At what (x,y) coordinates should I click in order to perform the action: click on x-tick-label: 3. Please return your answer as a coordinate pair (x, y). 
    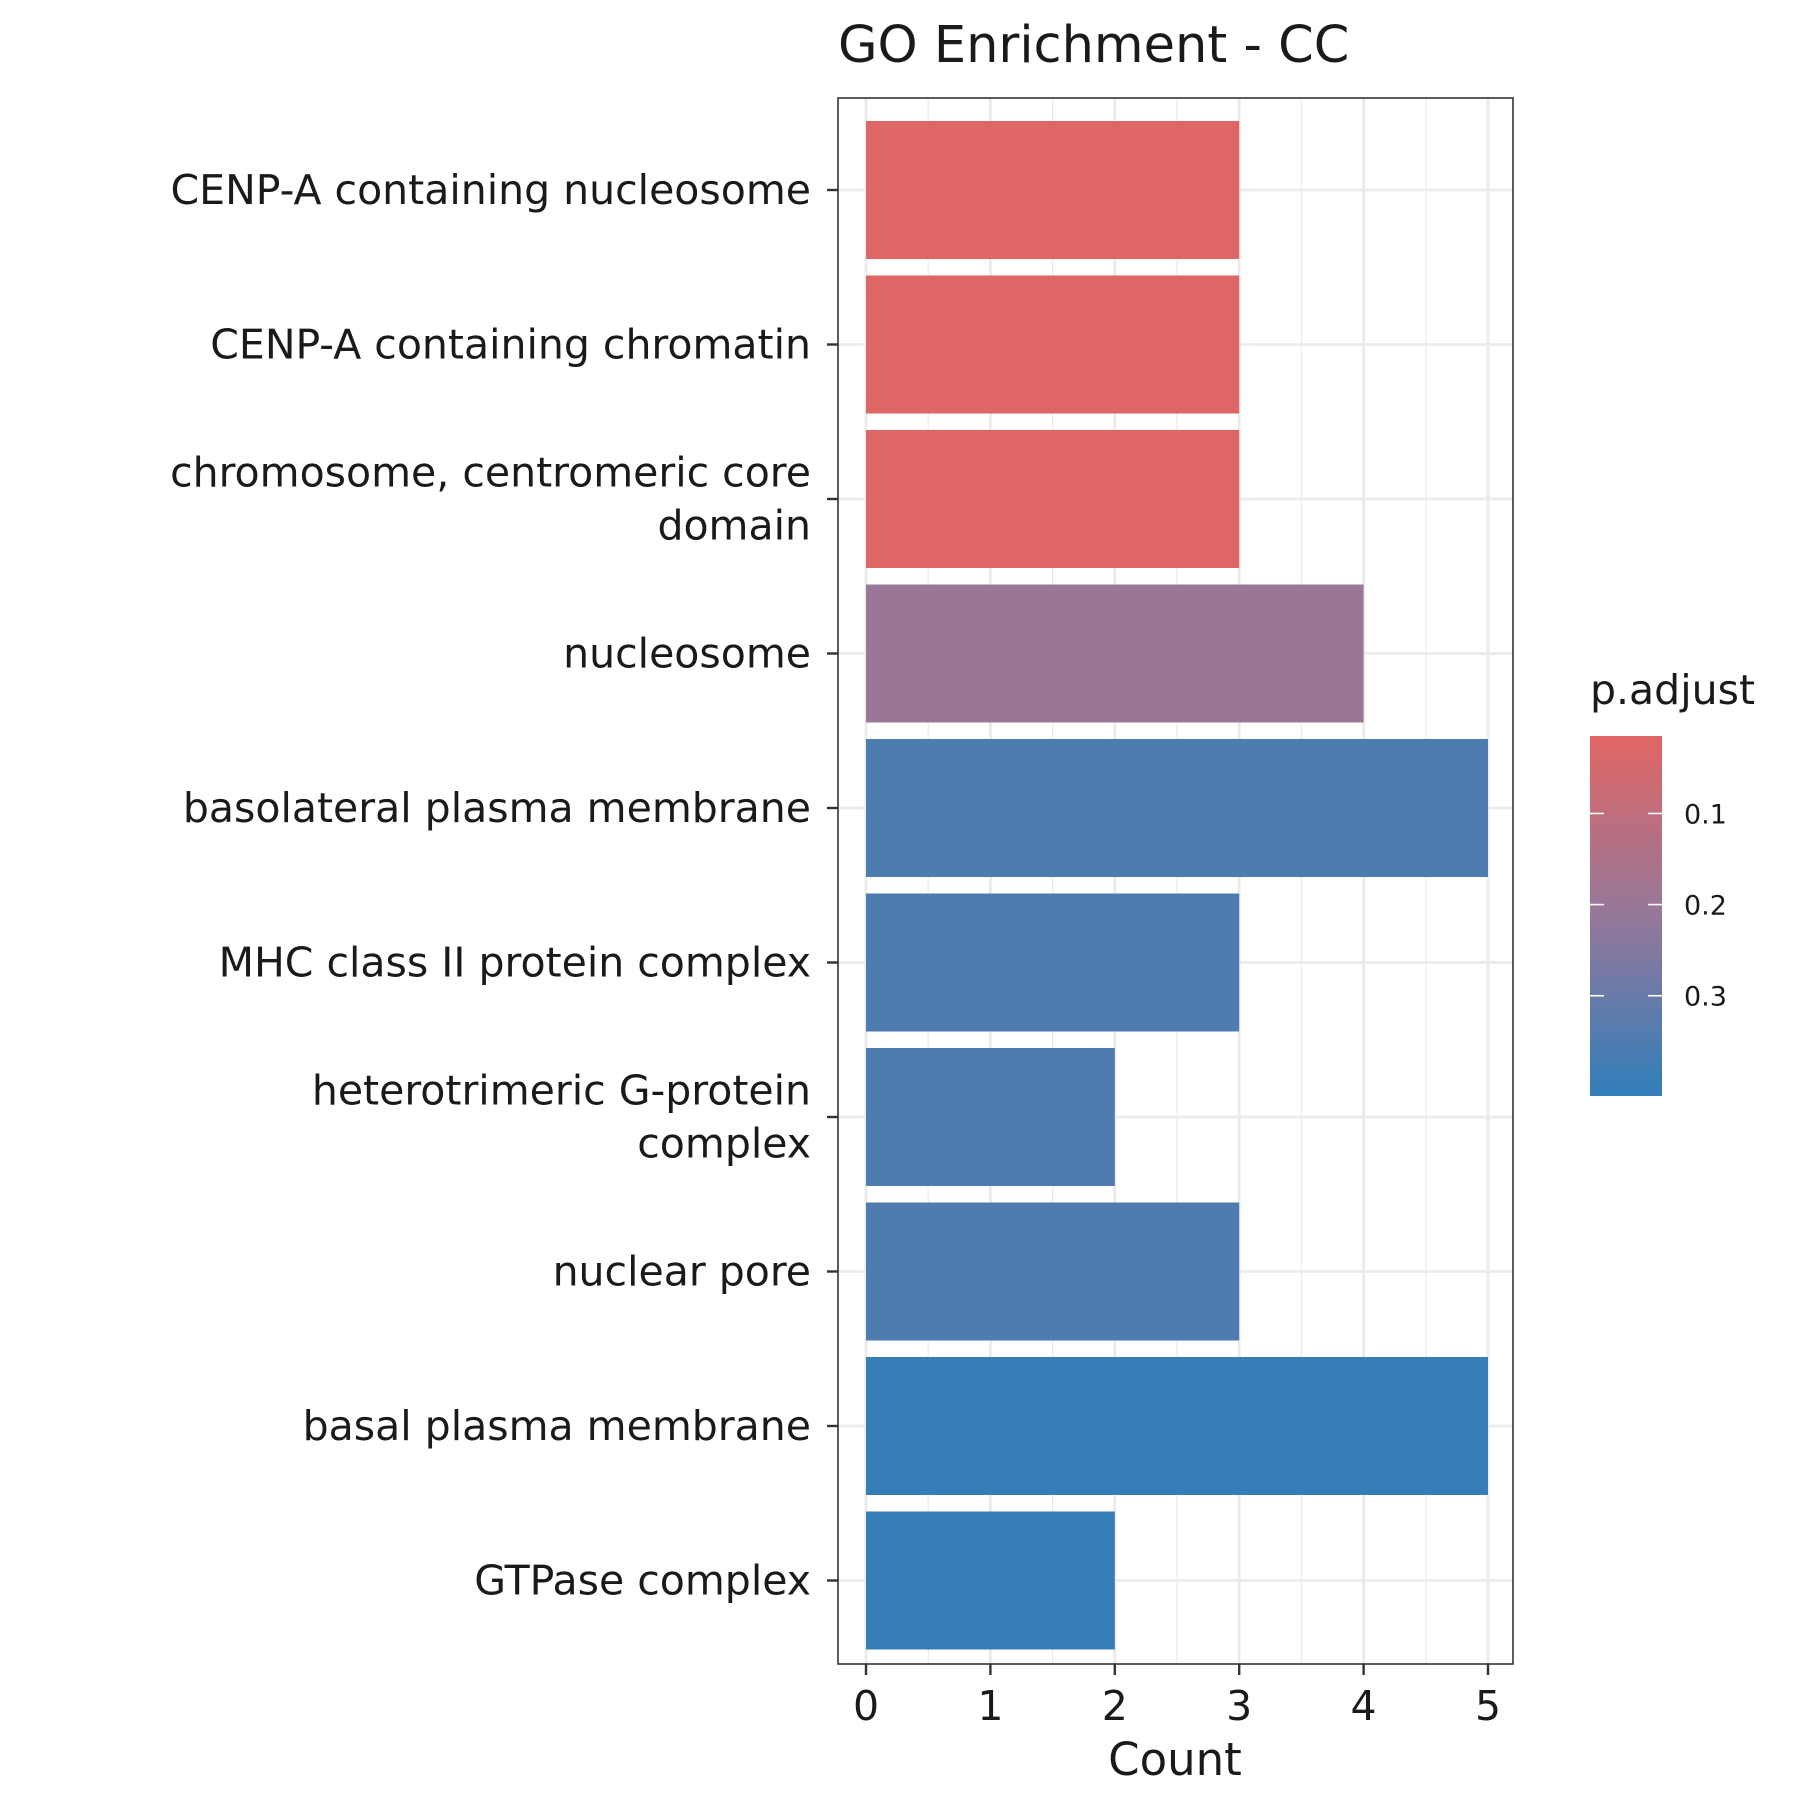
    Looking at the image, I should click on (1239, 1706).